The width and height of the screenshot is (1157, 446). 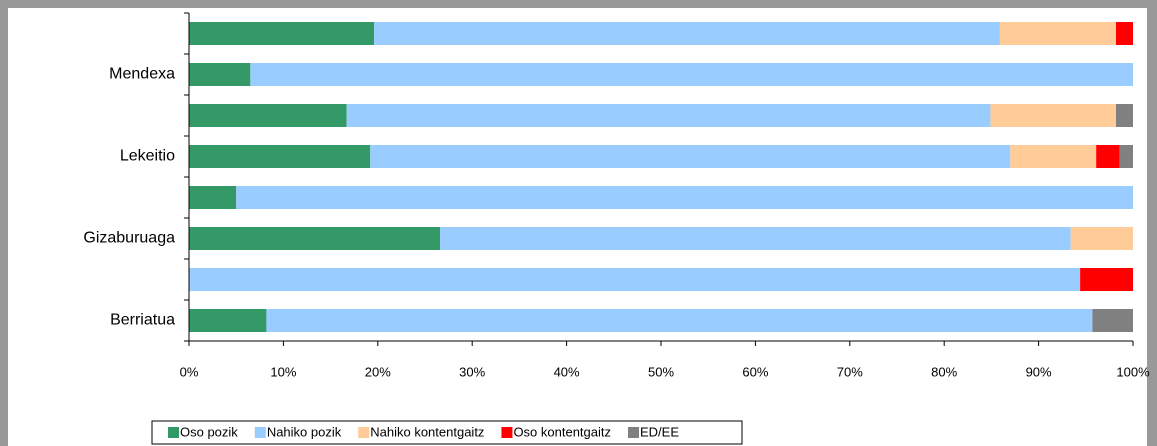 I want to click on legend-label: Nahiko pozik, so click(x=304, y=431).